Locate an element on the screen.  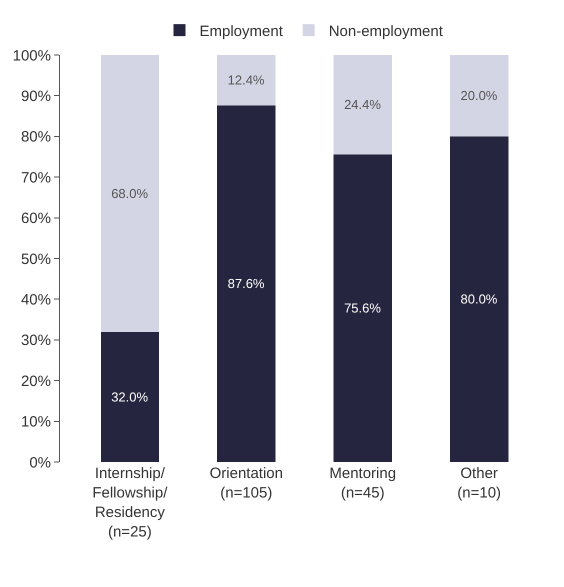
y-tick-label: 0% is located at coordinates (40, 463).